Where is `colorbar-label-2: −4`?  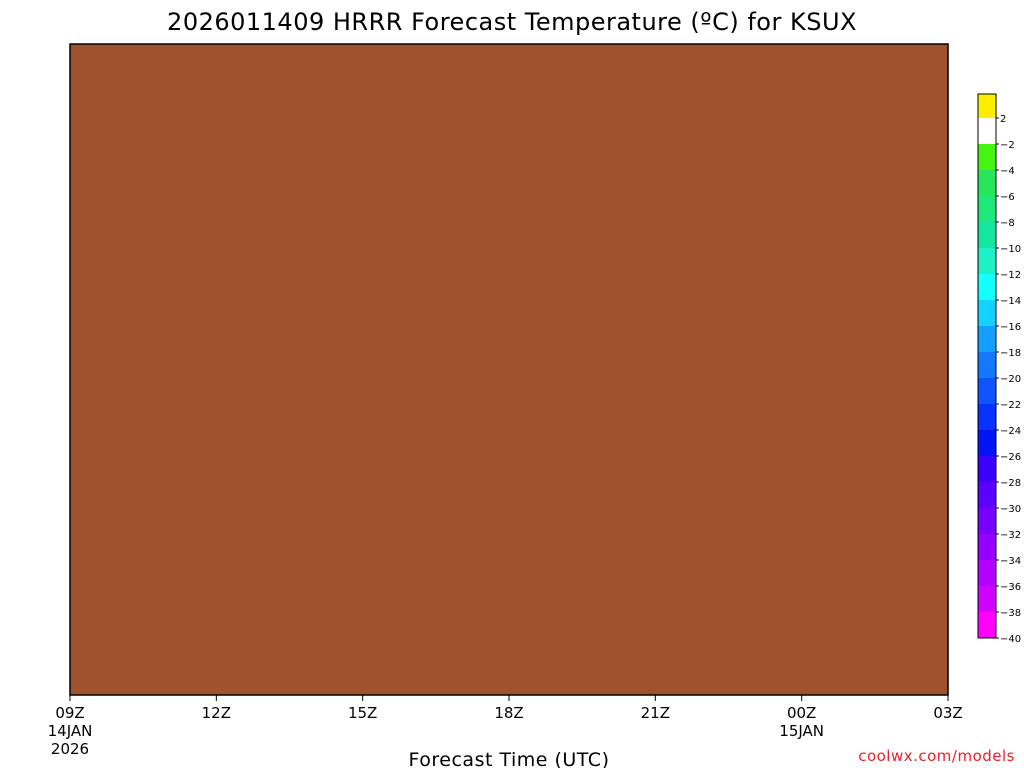 colorbar-label-2: −4 is located at coordinates (1007, 171).